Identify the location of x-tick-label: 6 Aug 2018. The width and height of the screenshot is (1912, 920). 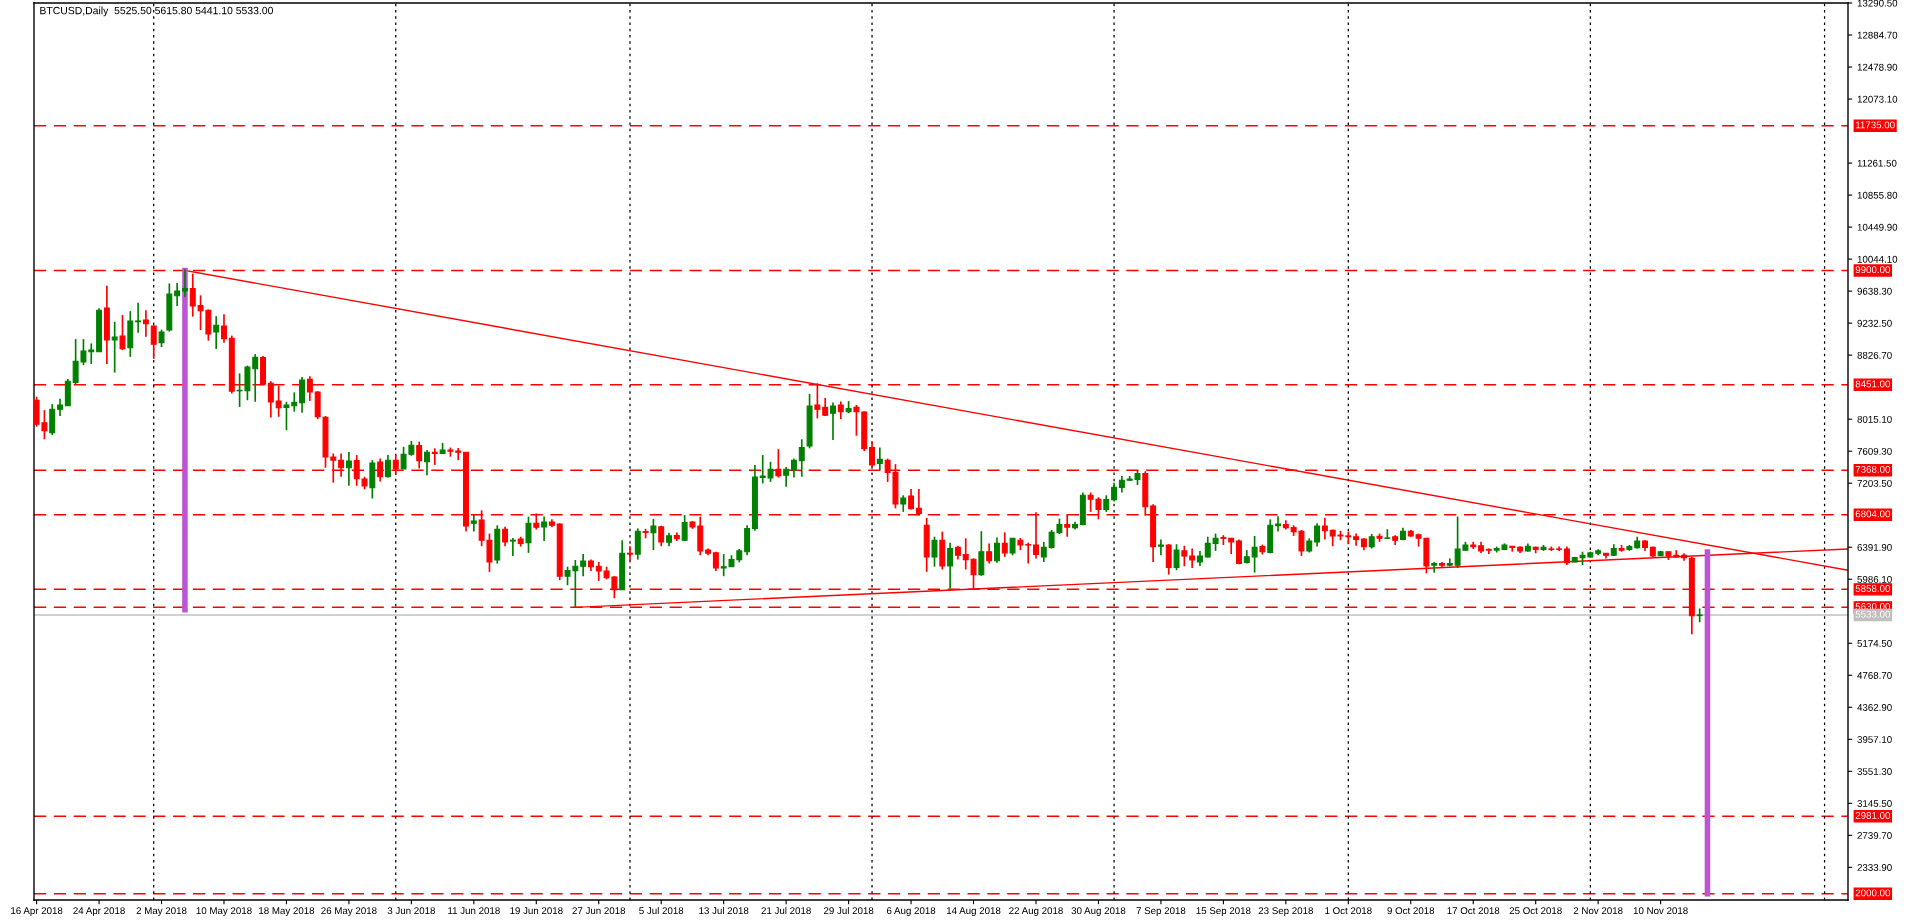
(911, 912).